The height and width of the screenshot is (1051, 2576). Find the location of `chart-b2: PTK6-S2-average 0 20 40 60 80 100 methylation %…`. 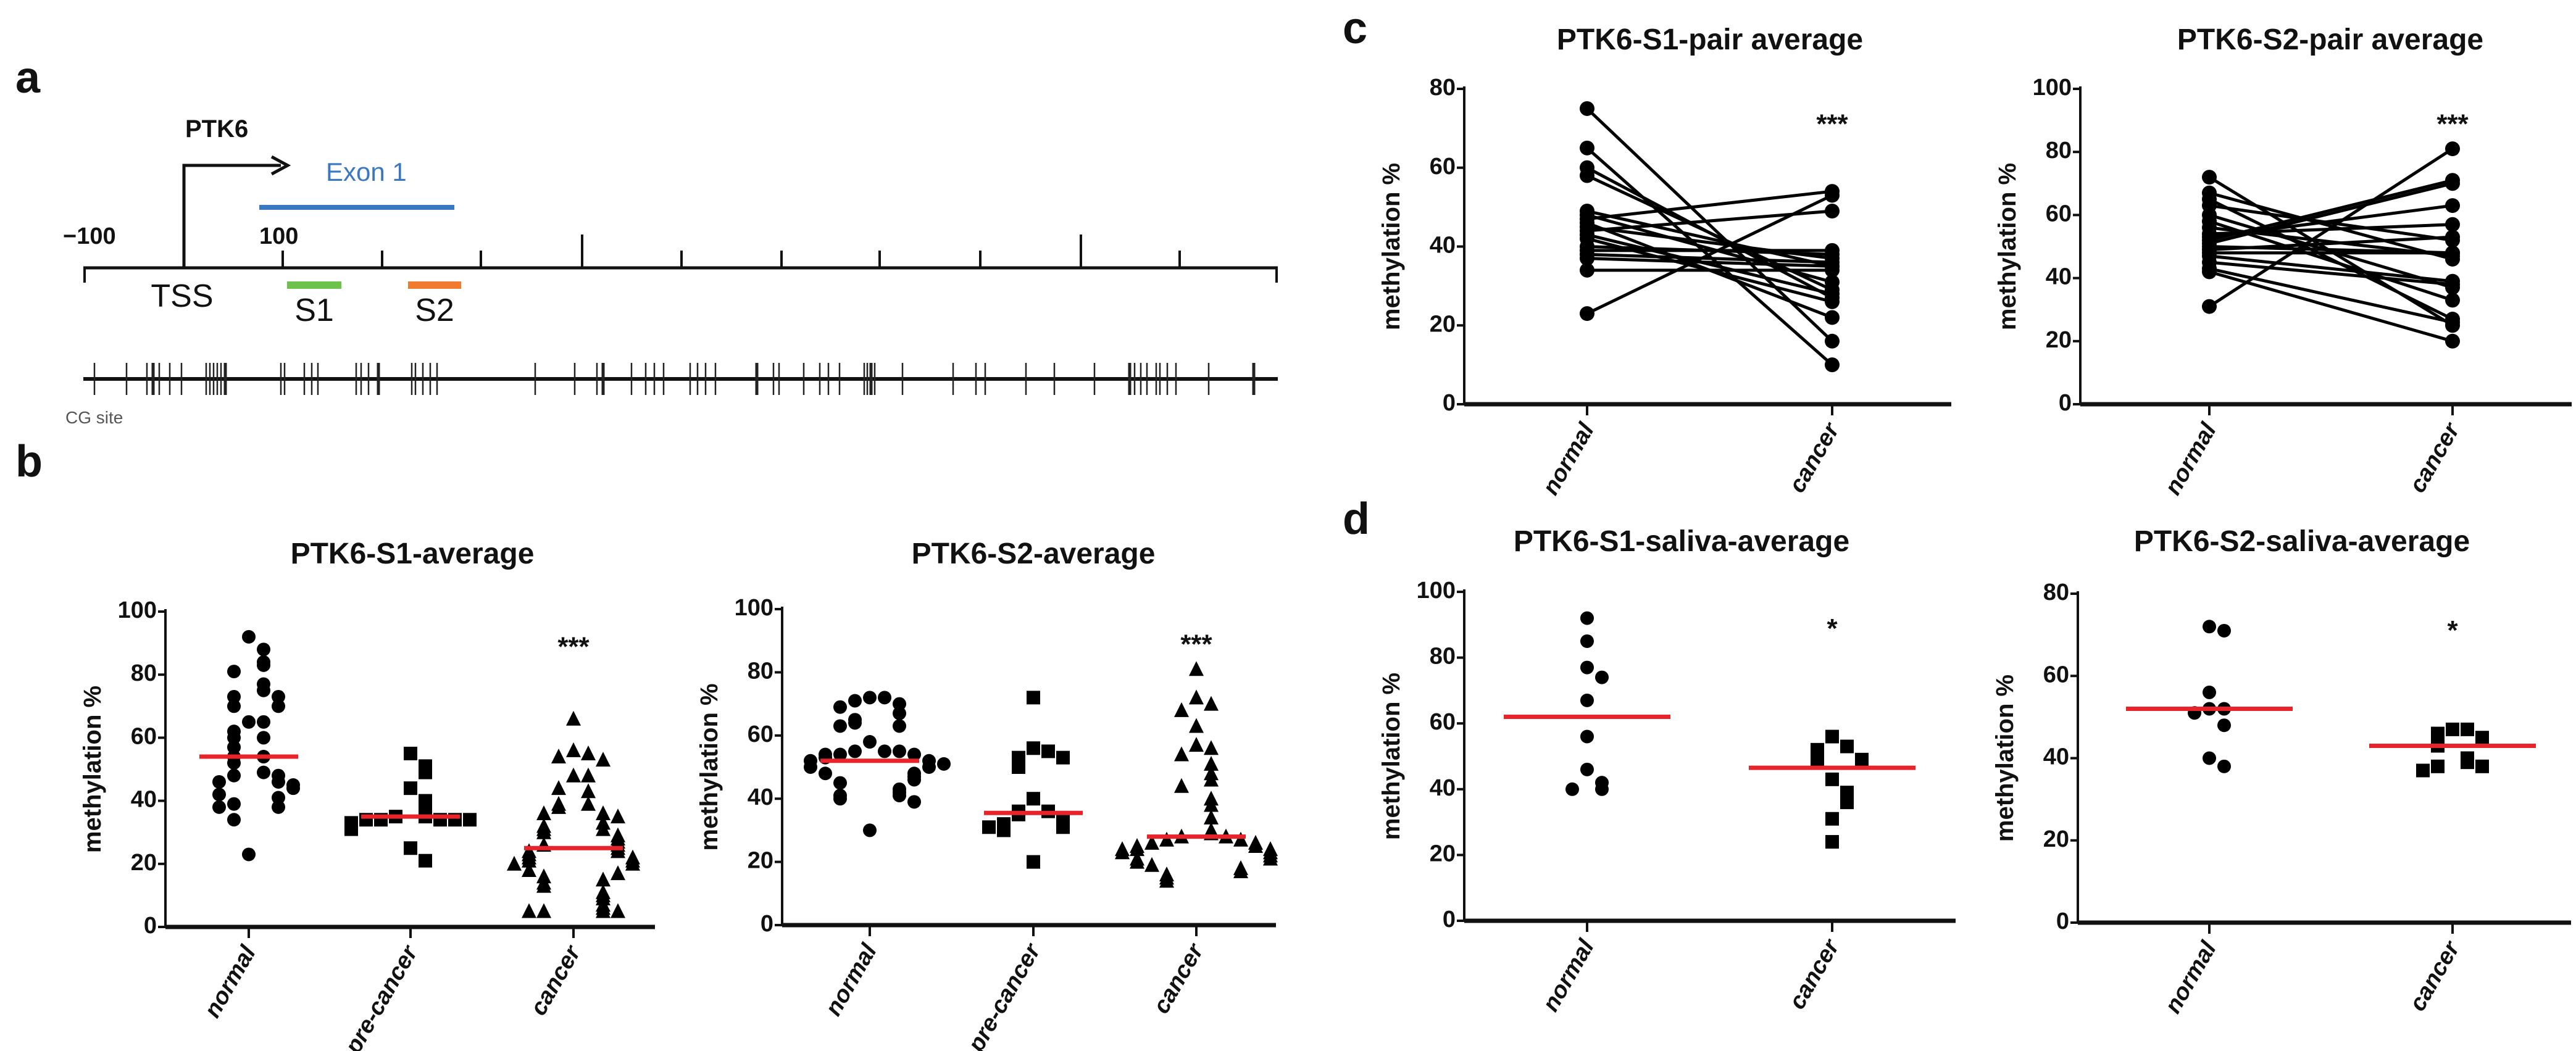

chart-b2: PTK6-S2-average 0 20 40 60 80 100 methylation %… is located at coordinates (987, 794).